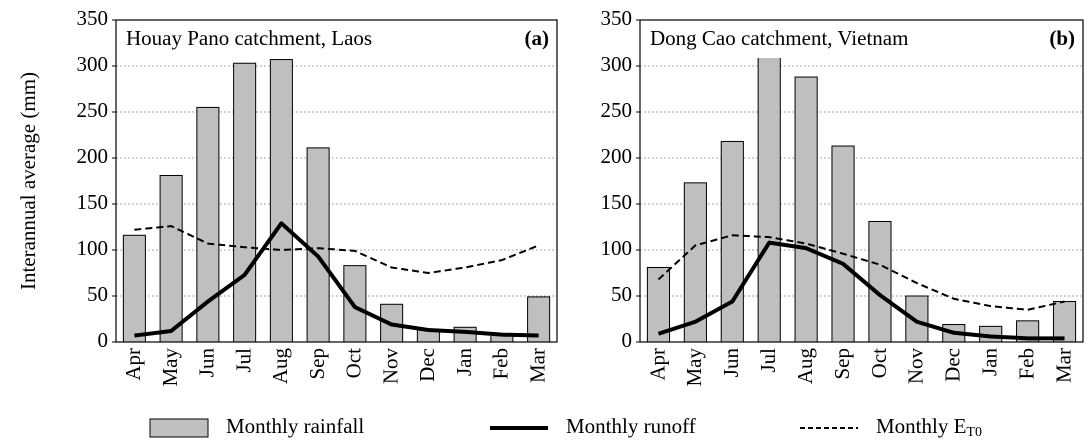 The image size is (1089, 443). I want to click on legend-label: Monthly rainfall, so click(295, 426).